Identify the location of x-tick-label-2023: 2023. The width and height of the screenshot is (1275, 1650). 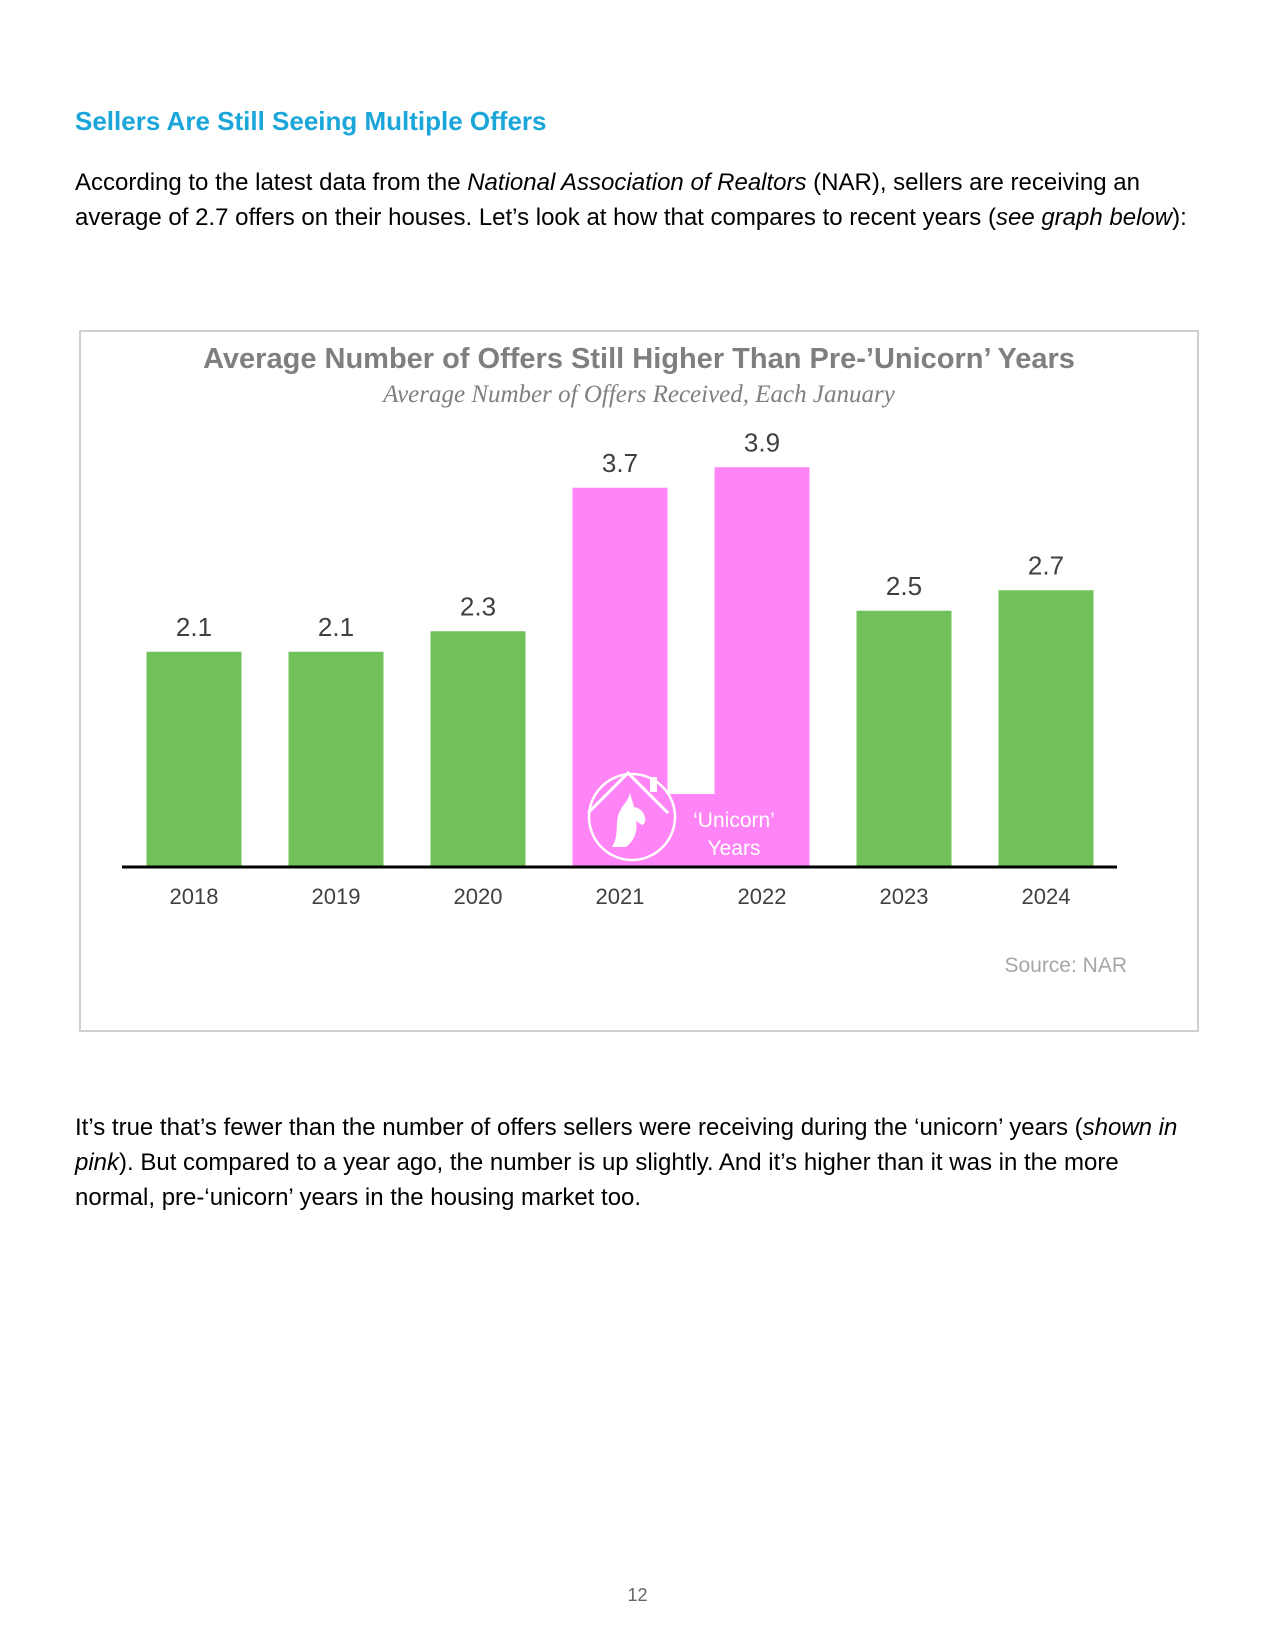
(904, 896).